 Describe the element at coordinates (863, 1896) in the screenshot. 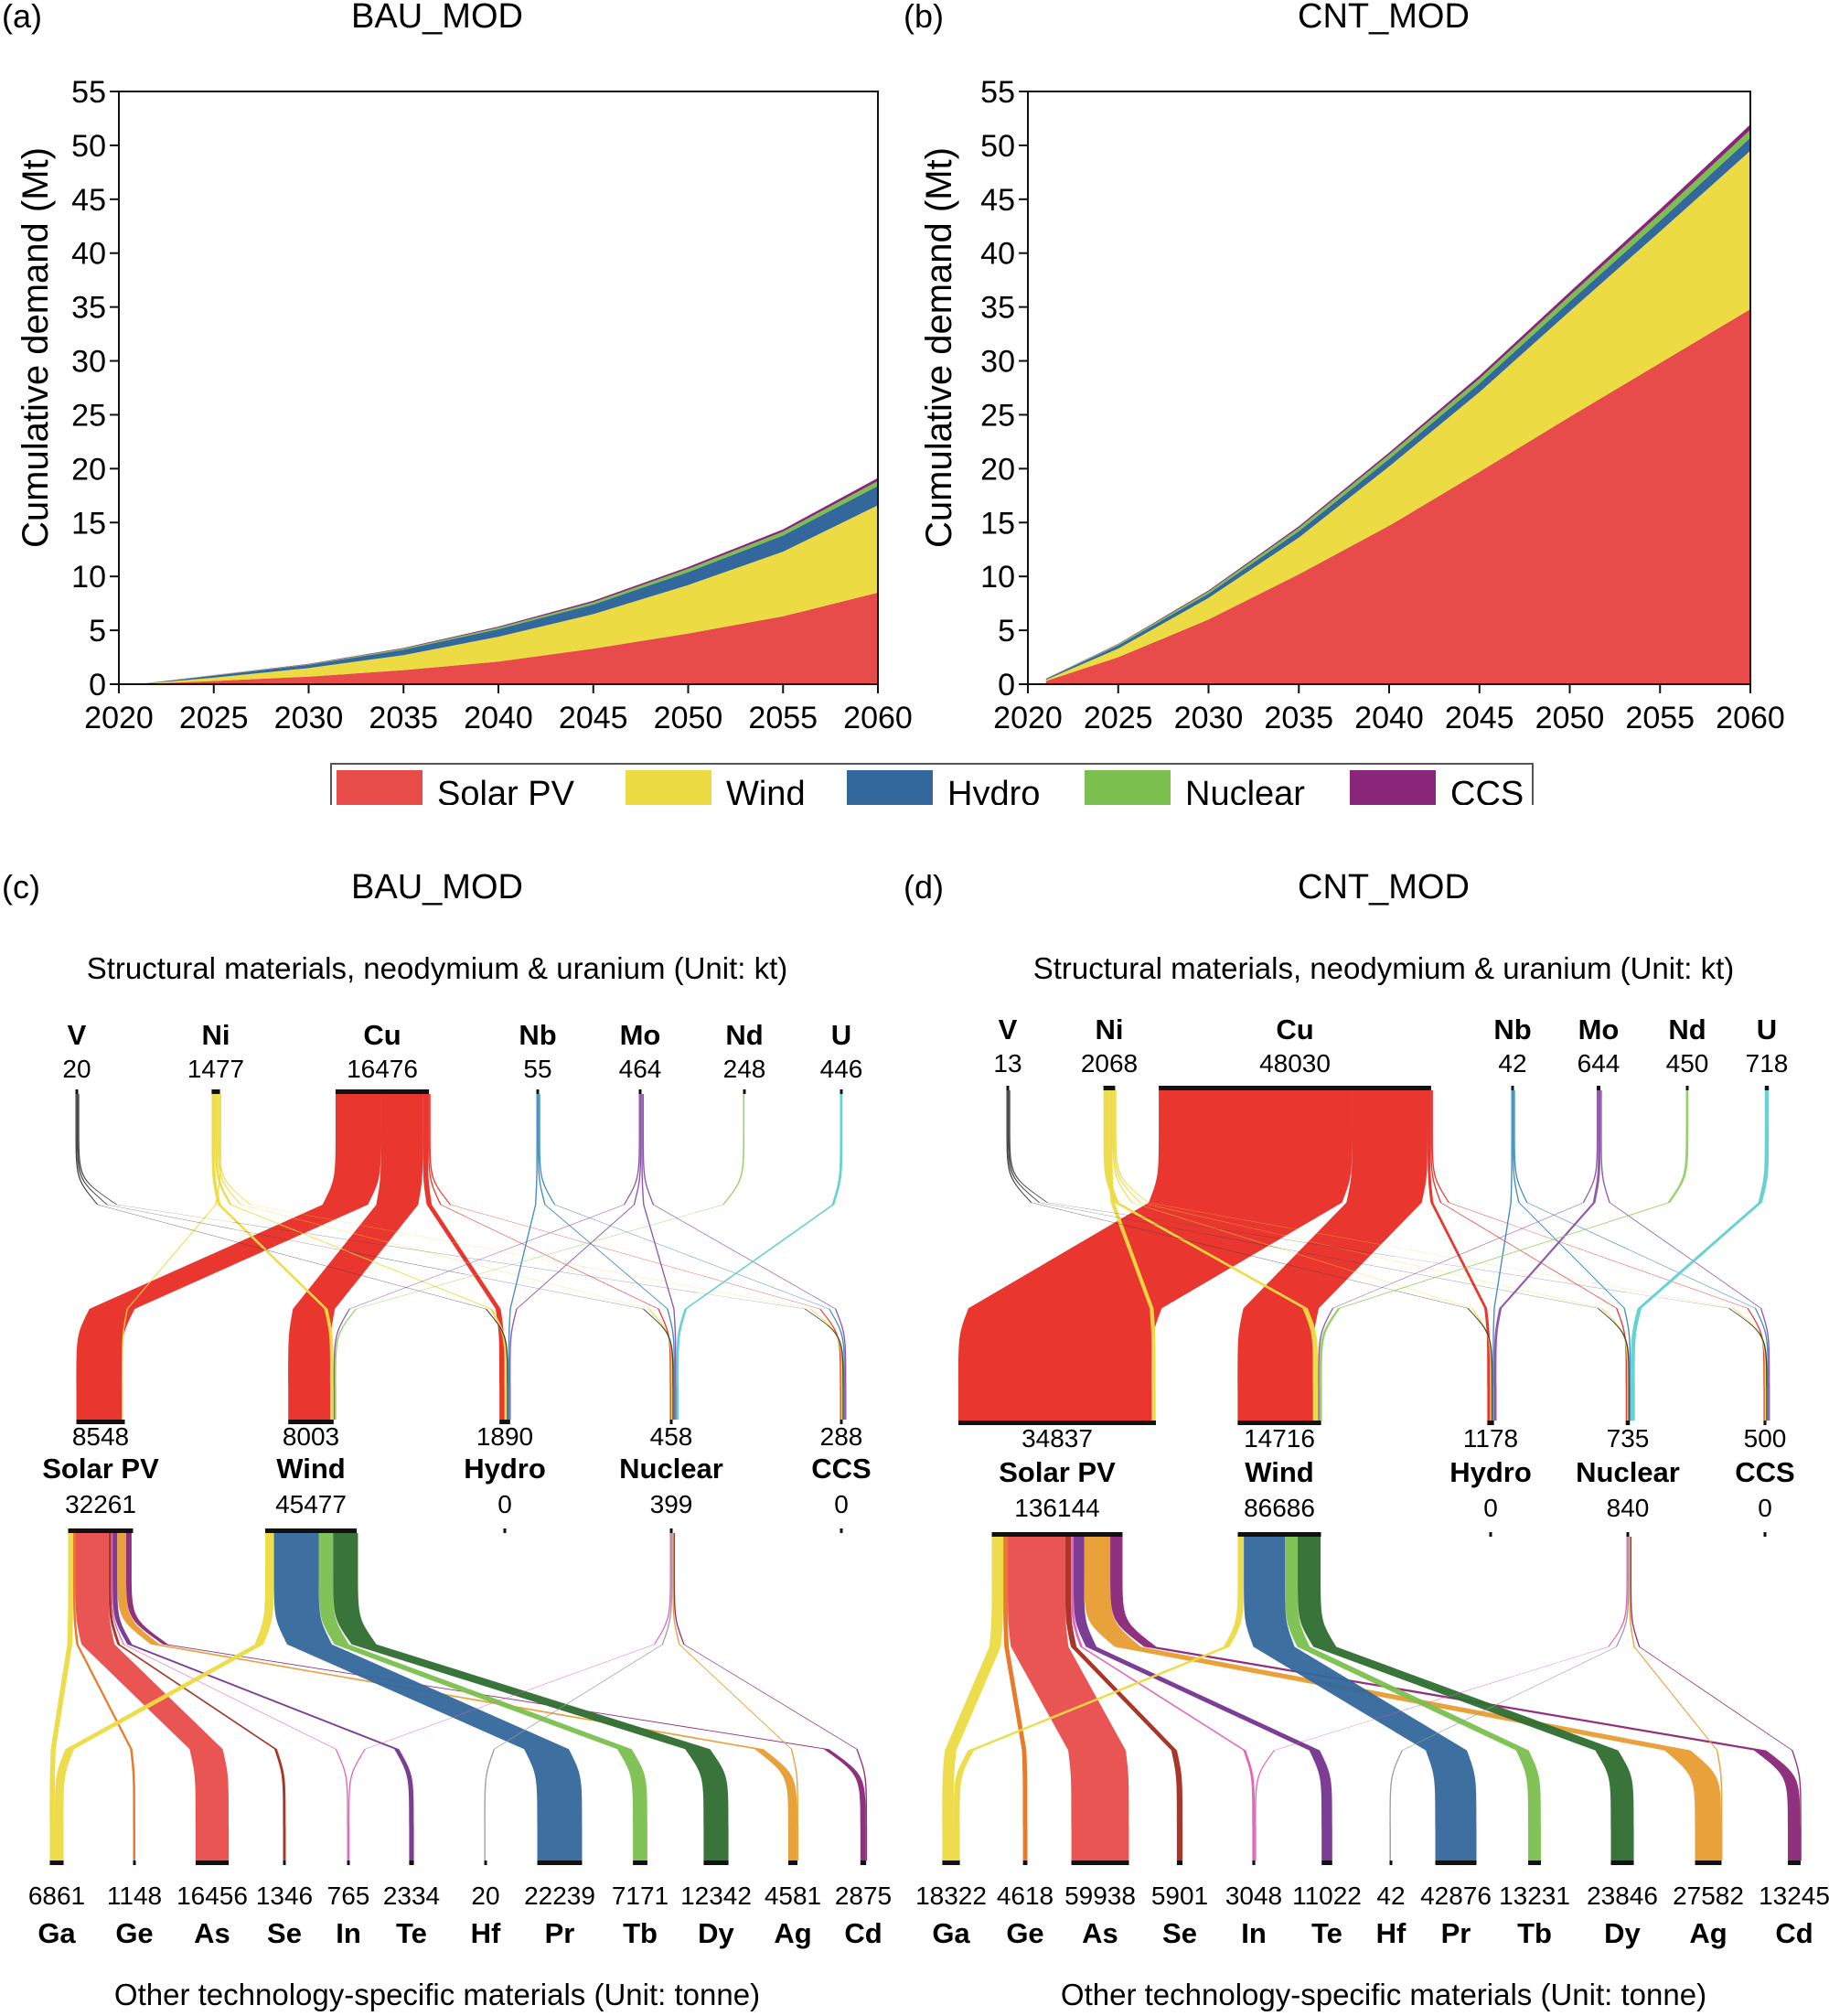

I see `node-value: 2875` at that location.